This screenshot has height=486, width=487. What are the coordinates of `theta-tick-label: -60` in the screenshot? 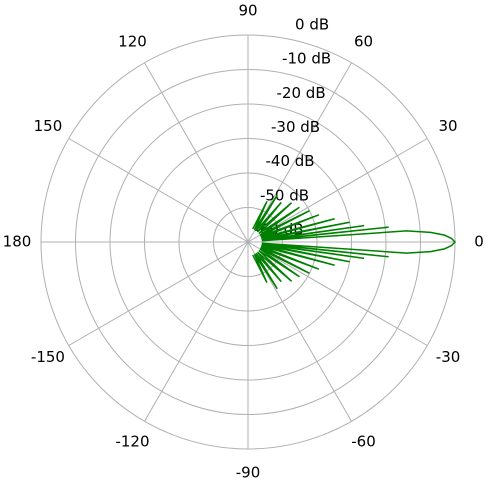 It's located at (363, 442).